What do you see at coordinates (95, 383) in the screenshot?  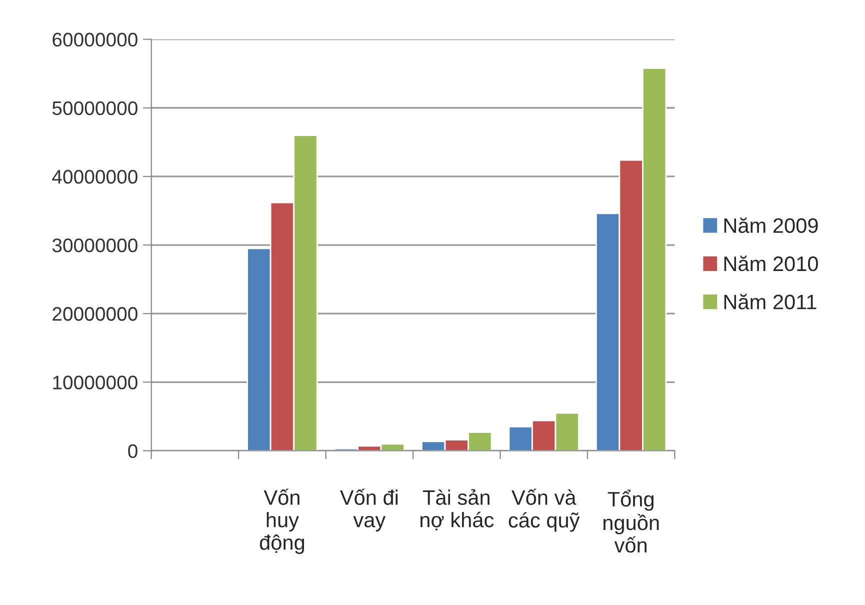 I see `y-tick-label: 10000000` at bounding box center [95, 383].